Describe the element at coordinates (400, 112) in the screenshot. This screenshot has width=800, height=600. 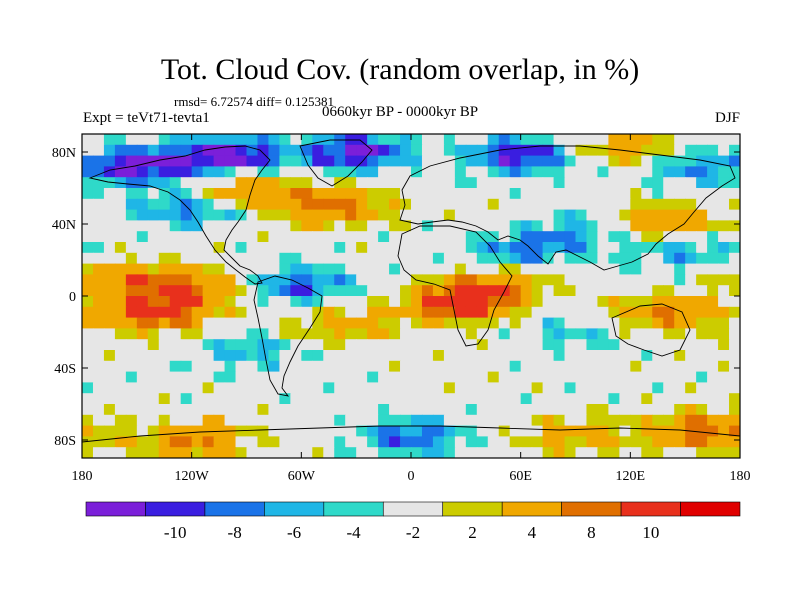
I see `period-label: 0660kyr BP - 0000kyr BP` at that location.